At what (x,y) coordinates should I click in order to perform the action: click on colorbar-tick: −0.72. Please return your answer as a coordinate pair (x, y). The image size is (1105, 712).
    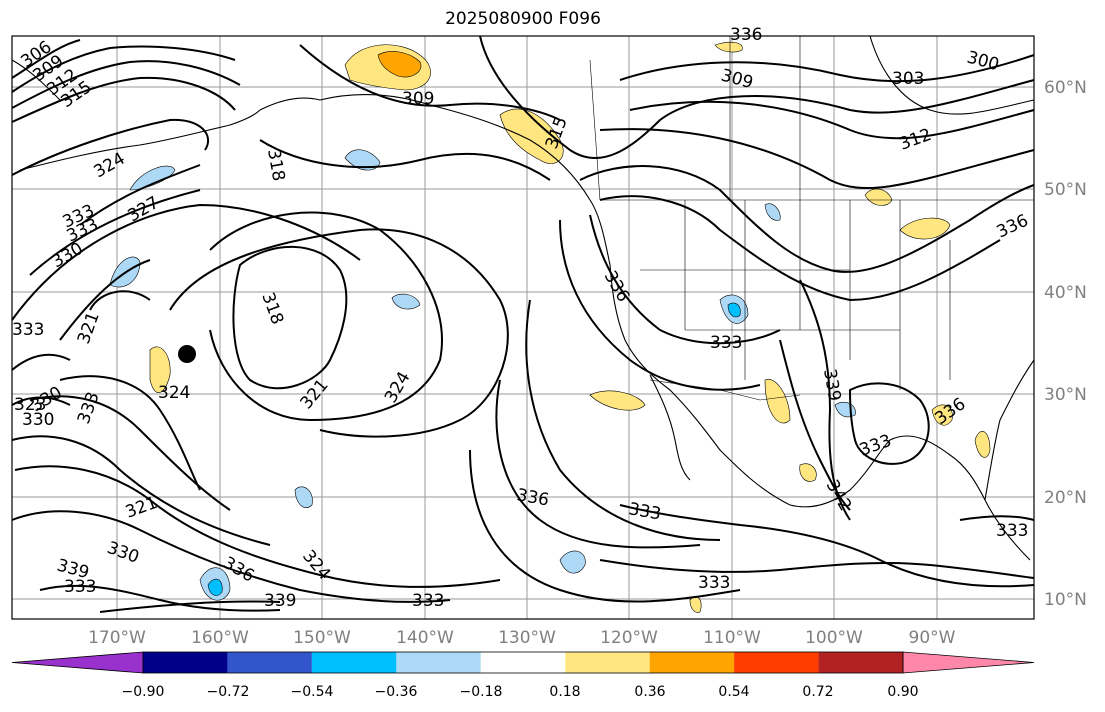
    Looking at the image, I should click on (228, 692).